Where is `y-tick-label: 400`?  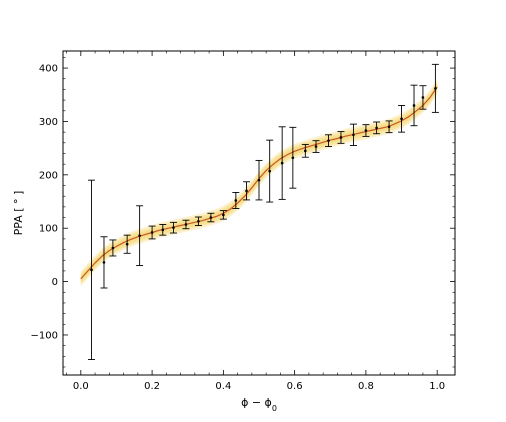
y-tick-label: 400 is located at coordinates (48, 69).